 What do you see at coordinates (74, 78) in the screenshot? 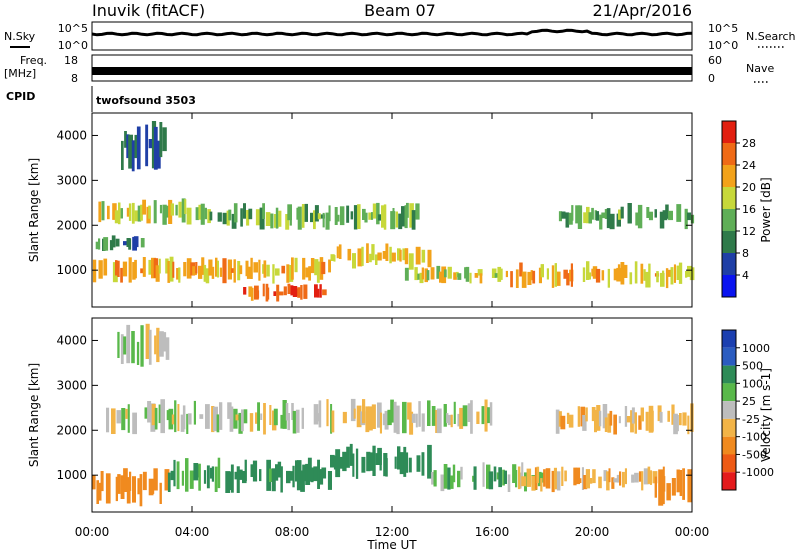
I see `freq-tick-bottom: 8` at bounding box center [74, 78].